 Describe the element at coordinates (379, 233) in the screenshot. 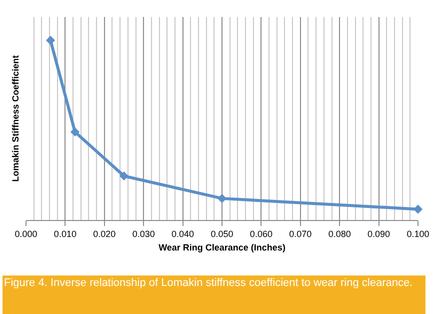

I see `x-tick-label: 0.090` at that location.